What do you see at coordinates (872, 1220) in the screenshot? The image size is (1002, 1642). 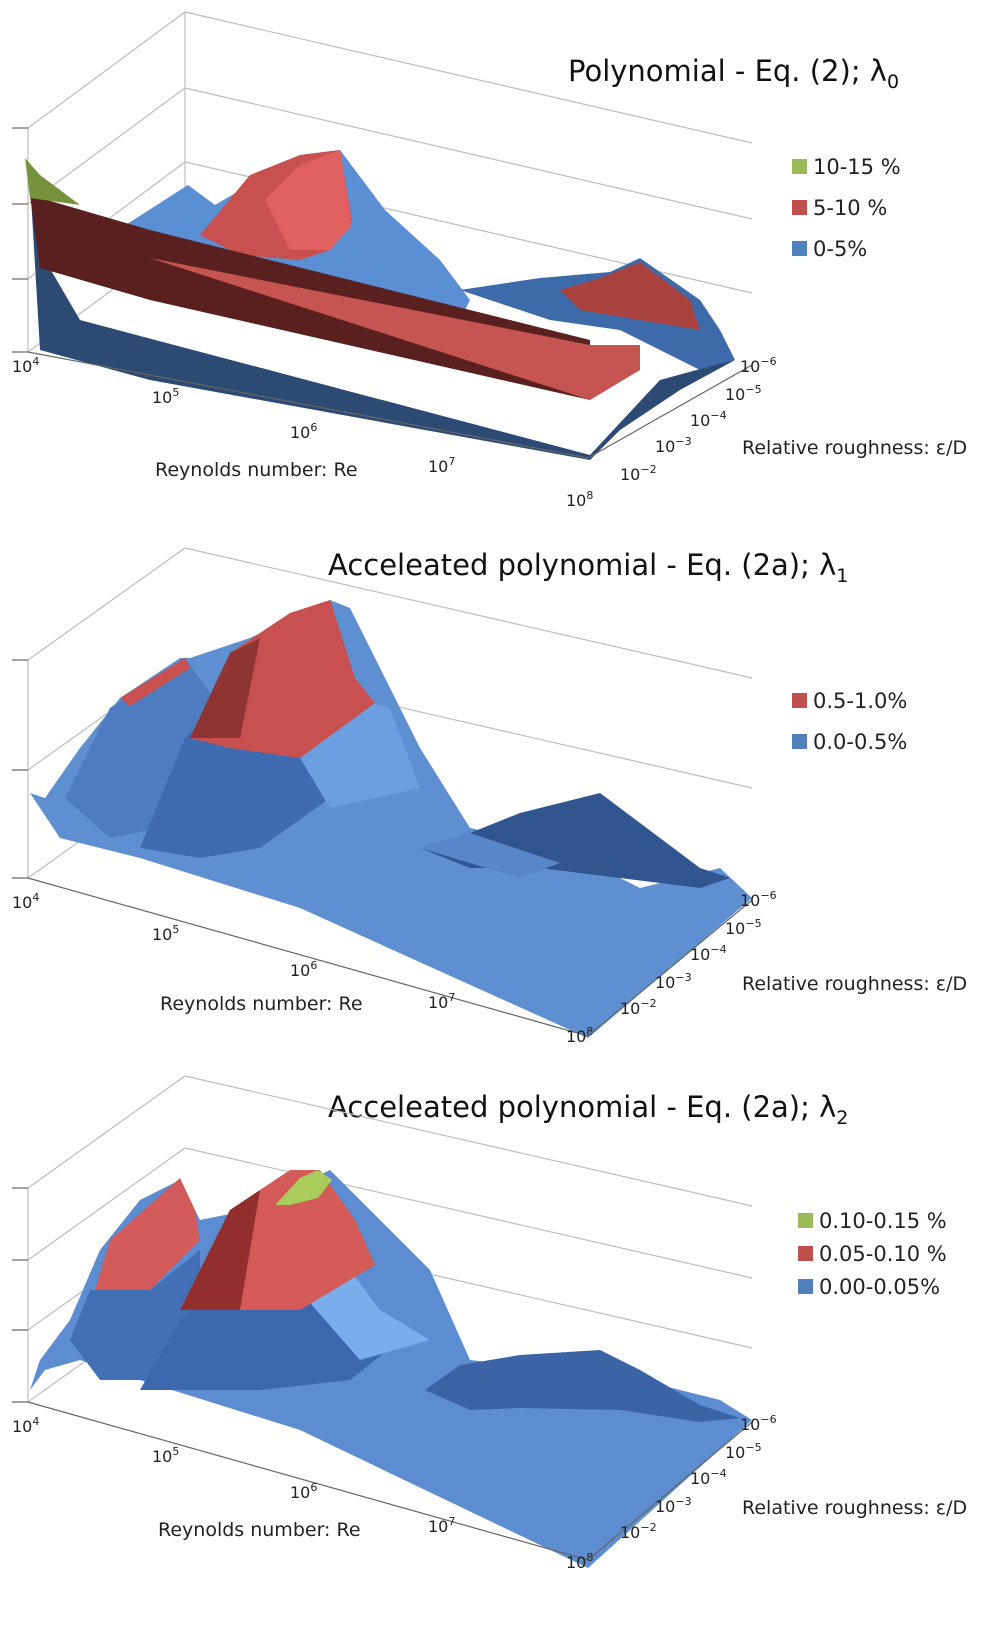 I see `legend-item: 0.10-0.15 %` at bounding box center [872, 1220].